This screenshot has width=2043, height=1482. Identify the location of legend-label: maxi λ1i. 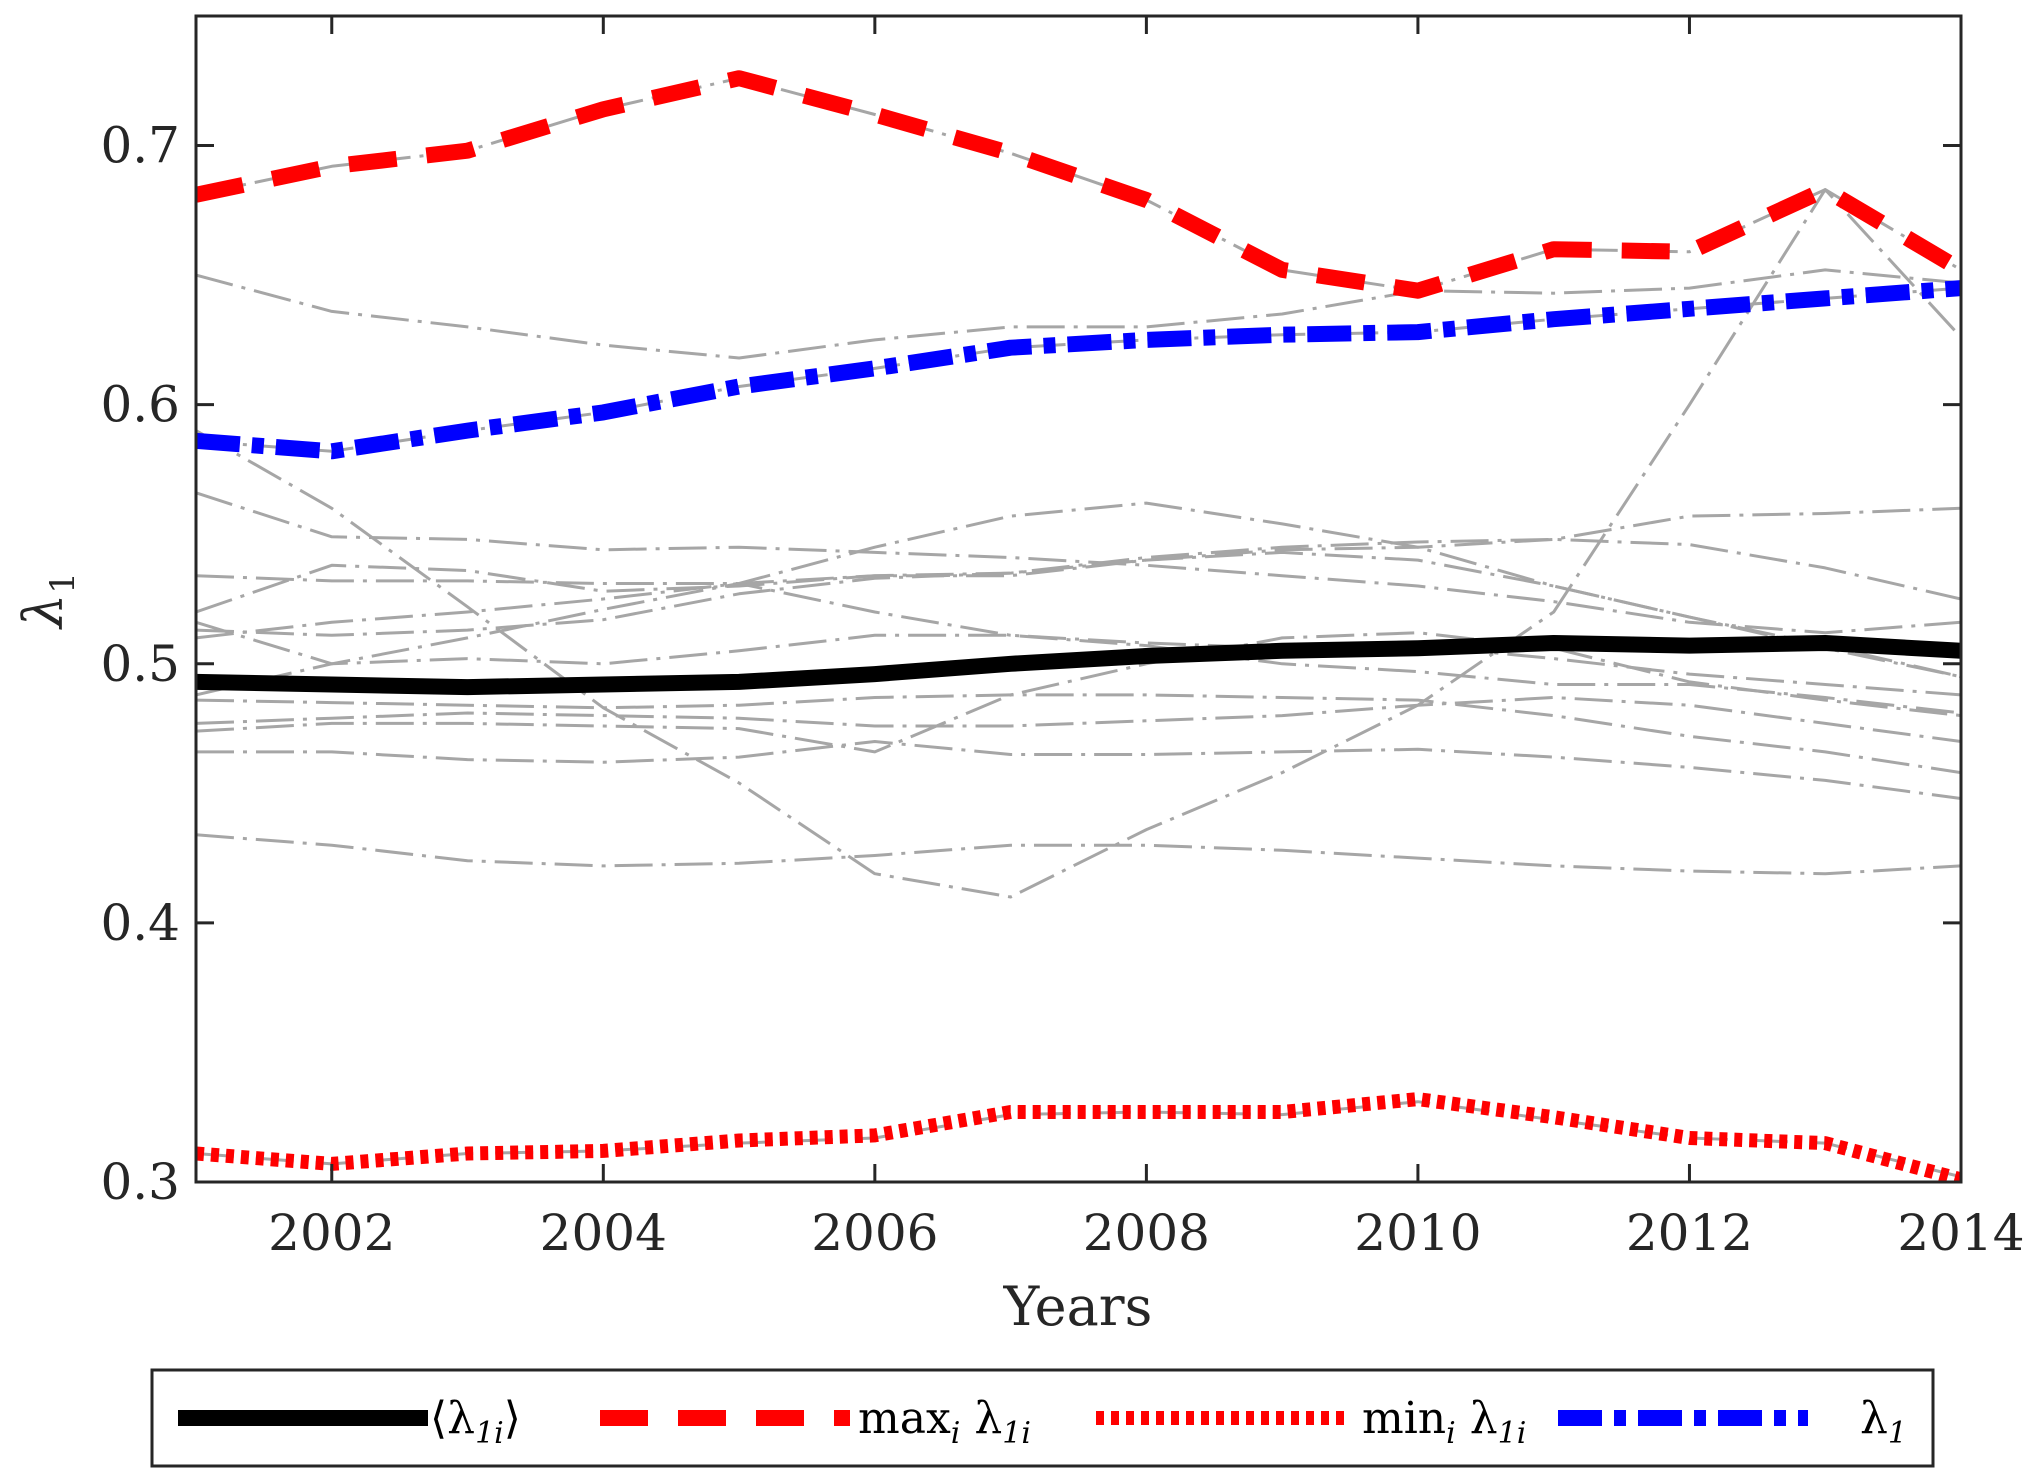
(944, 1422).